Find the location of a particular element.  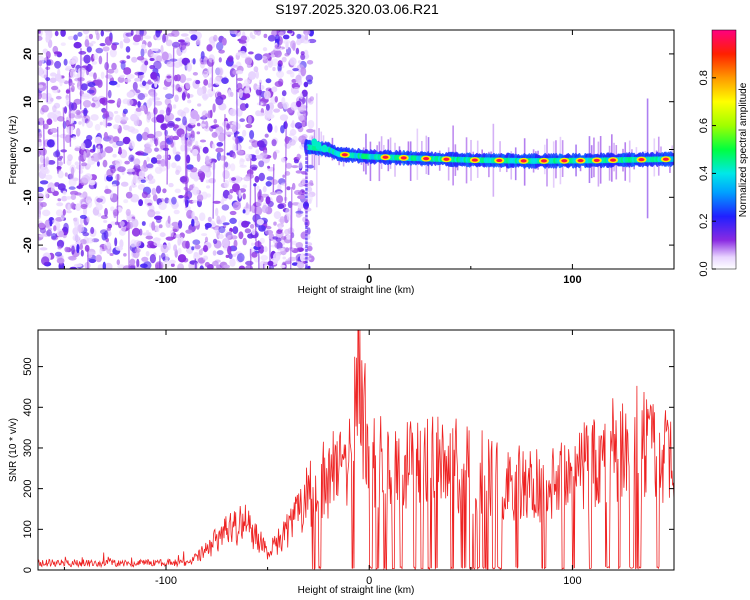

colorbar-label: Normalized spectral amplitude is located at coordinates (743, 149).